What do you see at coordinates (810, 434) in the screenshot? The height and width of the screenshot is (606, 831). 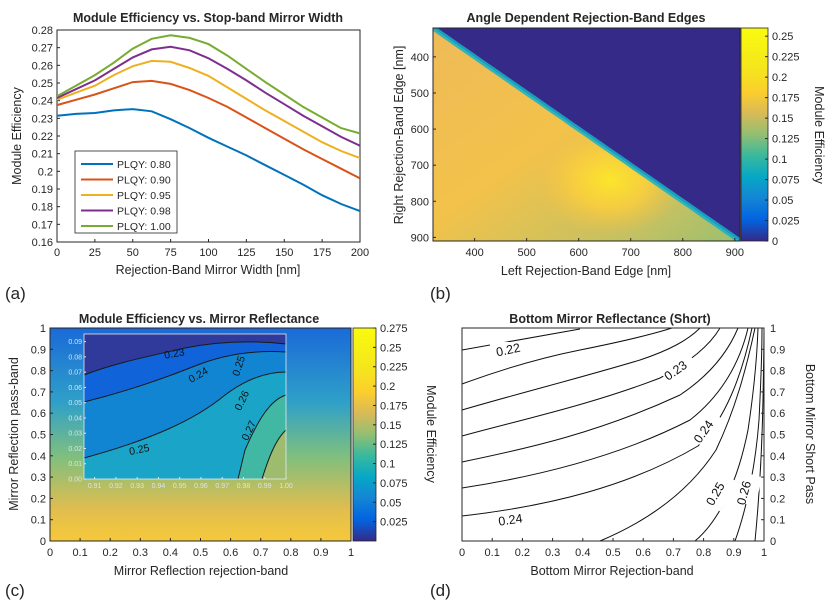 I see `chart-d-ylabel: Bottom Mirror Short Pass` at bounding box center [810, 434].